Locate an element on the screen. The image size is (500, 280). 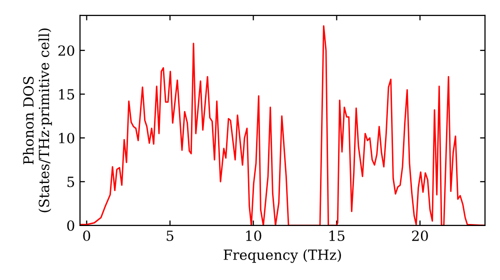
x-axis-title: Frequency (THz) is located at coordinates (282, 256).